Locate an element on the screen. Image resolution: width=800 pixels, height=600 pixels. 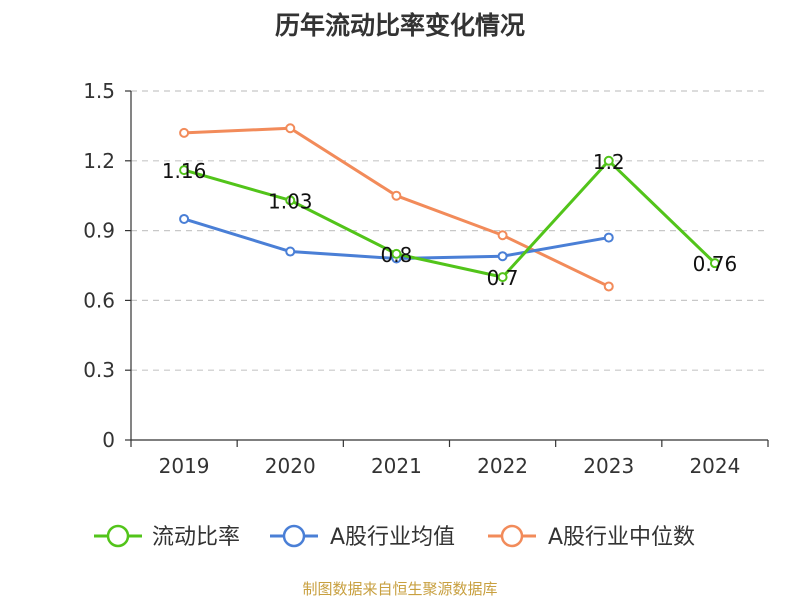
legend-item-1: A股行业均值 is located at coordinates (362, 537).